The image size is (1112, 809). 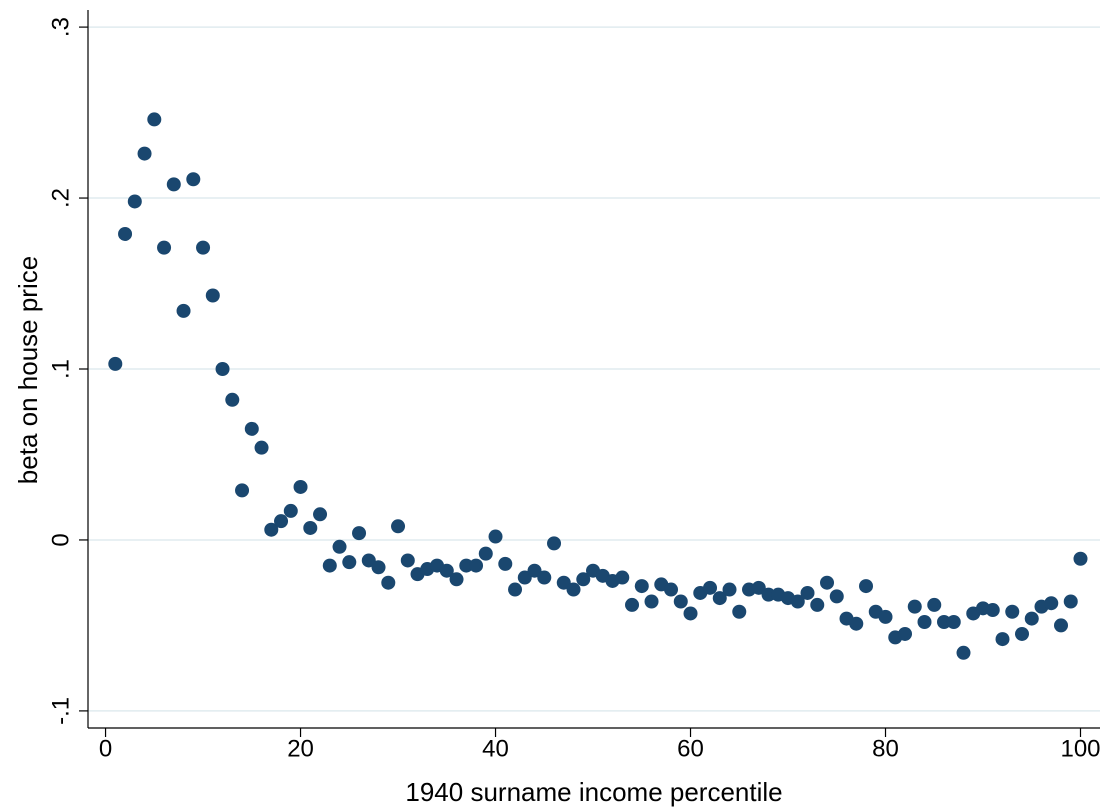 What do you see at coordinates (885, 748) in the screenshot?
I see `x-tick-label: 80` at bounding box center [885, 748].